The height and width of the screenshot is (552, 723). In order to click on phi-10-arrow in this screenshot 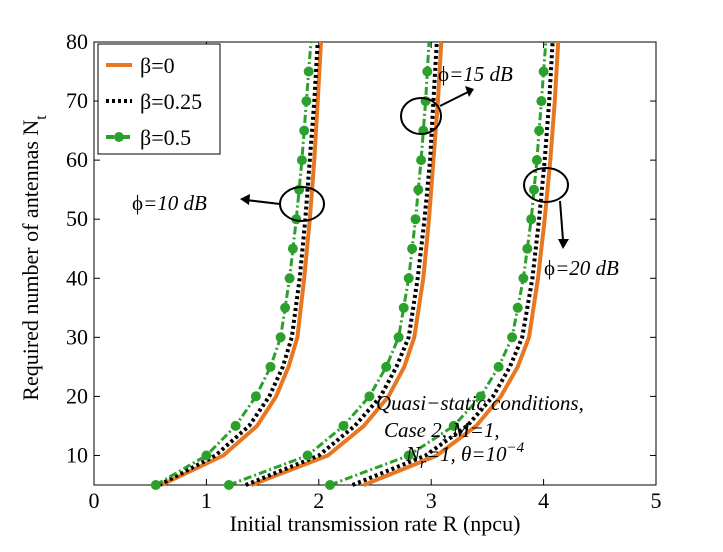, I will do `click(263, 202)`.